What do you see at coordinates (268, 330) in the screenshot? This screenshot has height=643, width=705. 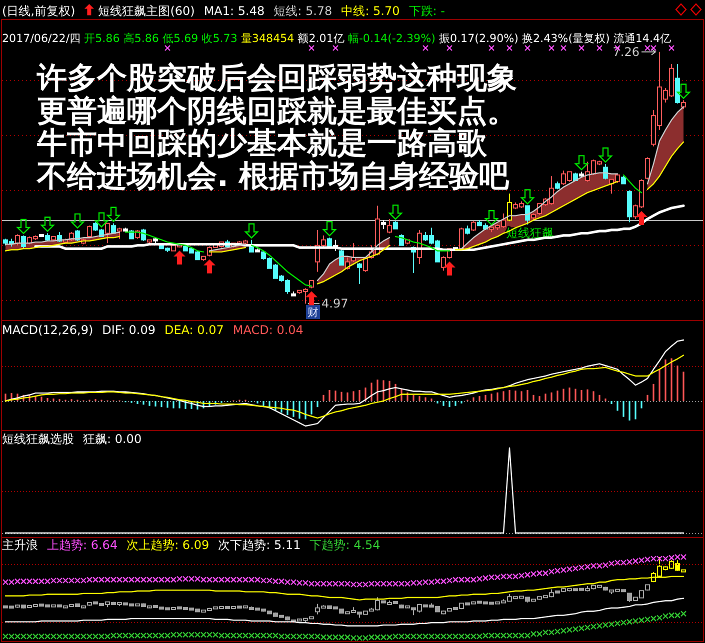 I see `text: MACD: 0.04` at bounding box center [268, 330].